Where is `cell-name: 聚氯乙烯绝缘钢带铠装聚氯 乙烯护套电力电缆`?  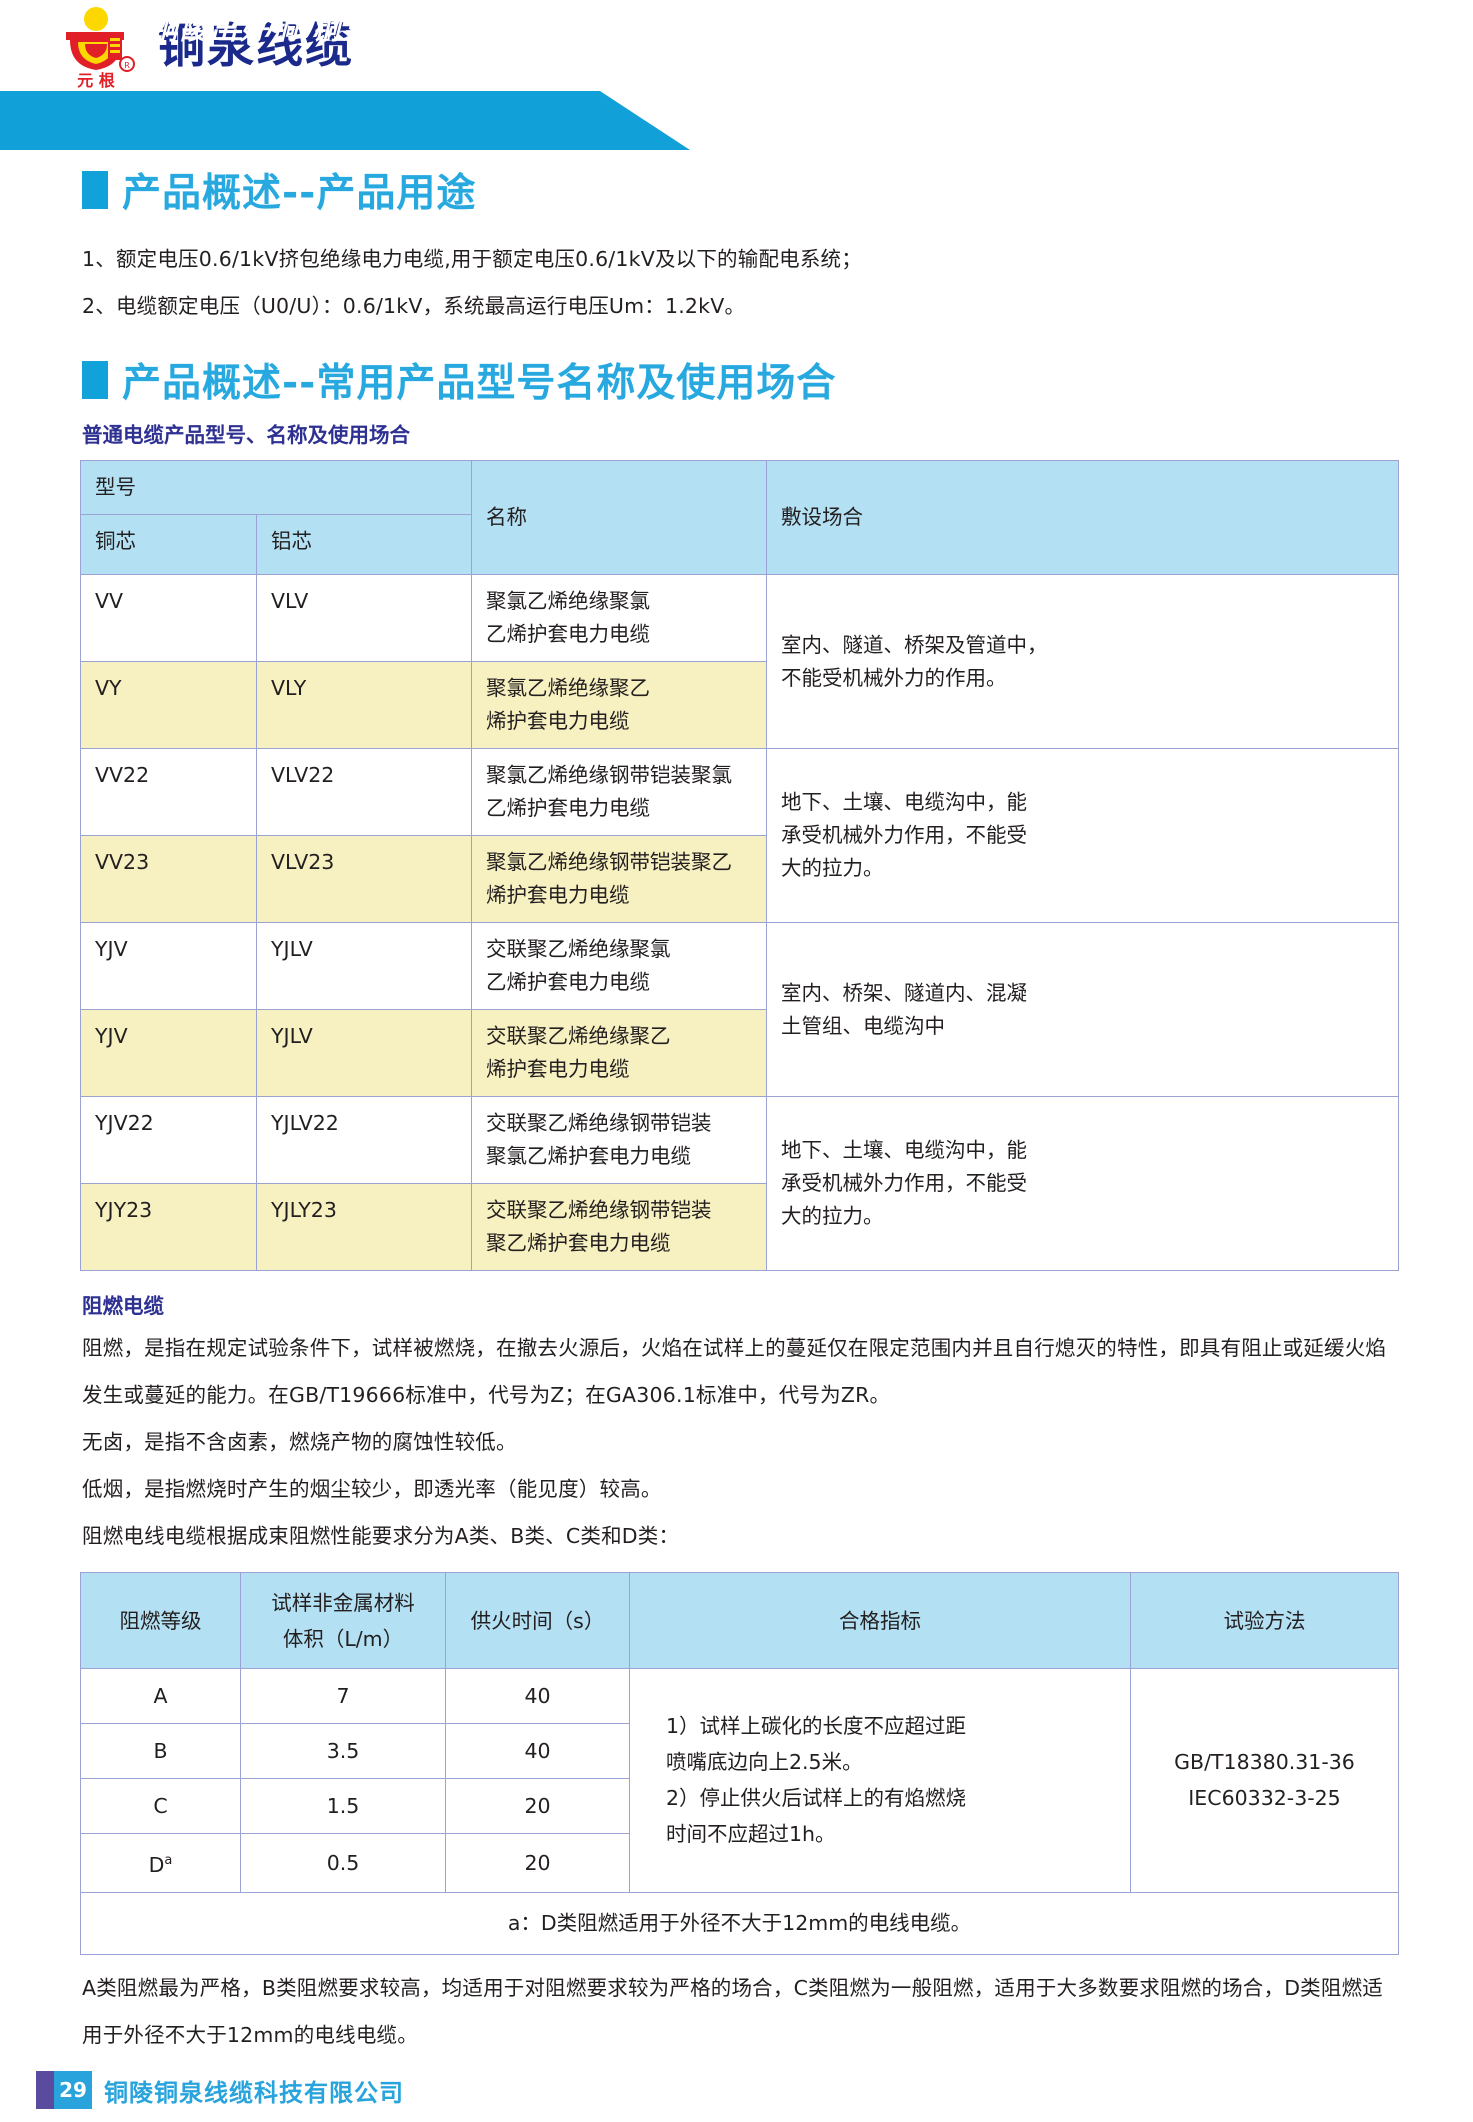 cell-name: 聚氯乙烯绝缘钢带铠装聚氯 乙烯护套电力电缆 is located at coordinates (619, 792).